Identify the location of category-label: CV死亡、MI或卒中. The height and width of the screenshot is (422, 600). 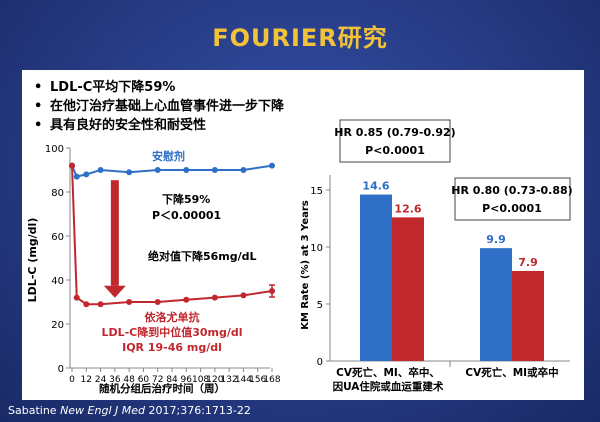
(511, 372).